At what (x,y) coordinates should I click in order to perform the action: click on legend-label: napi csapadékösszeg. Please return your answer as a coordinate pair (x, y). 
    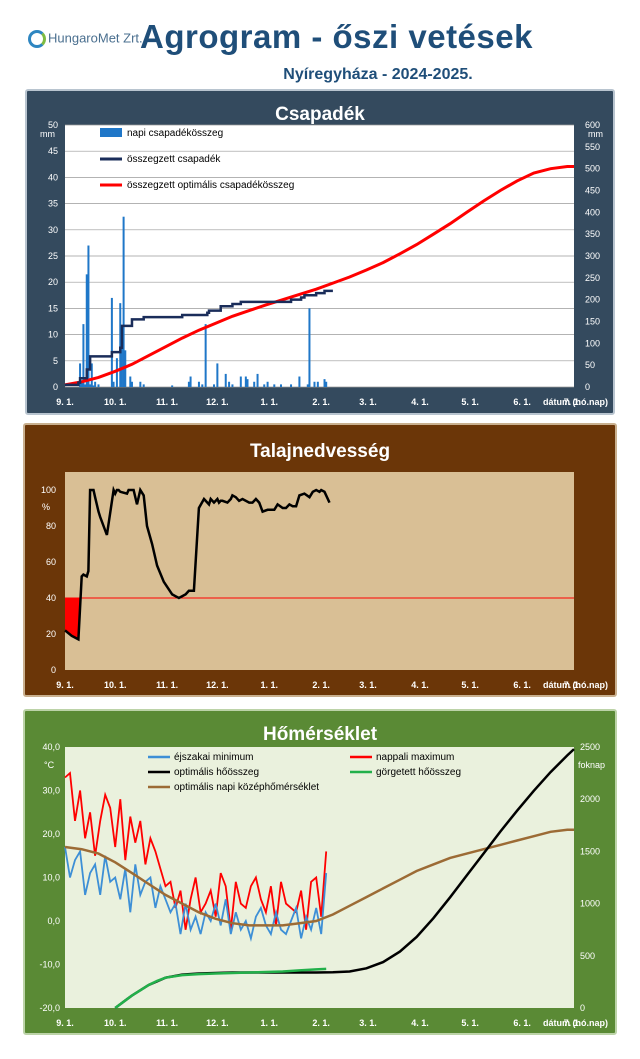
    Looking at the image, I should click on (175, 133).